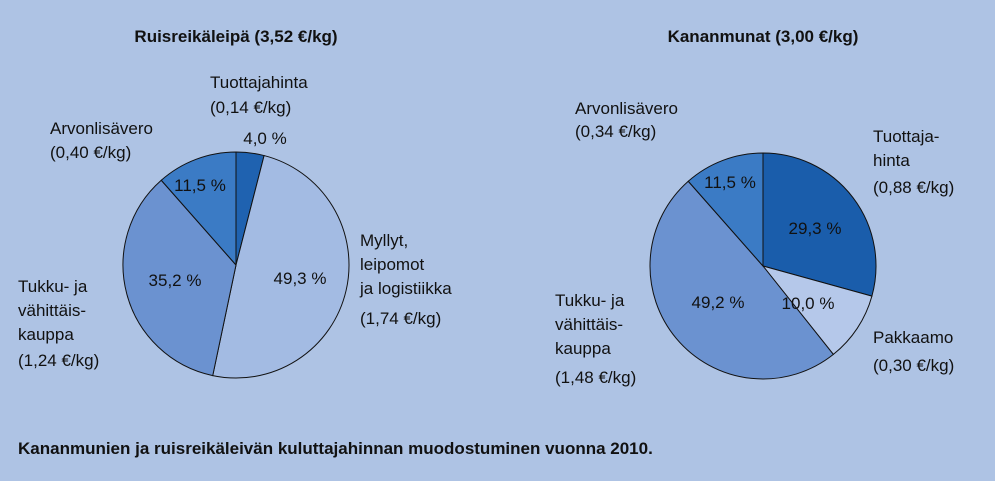 This screenshot has height=481, width=995. Describe the element at coordinates (913, 337) in the screenshot. I see `category-label: Pakkaamo` at that location.